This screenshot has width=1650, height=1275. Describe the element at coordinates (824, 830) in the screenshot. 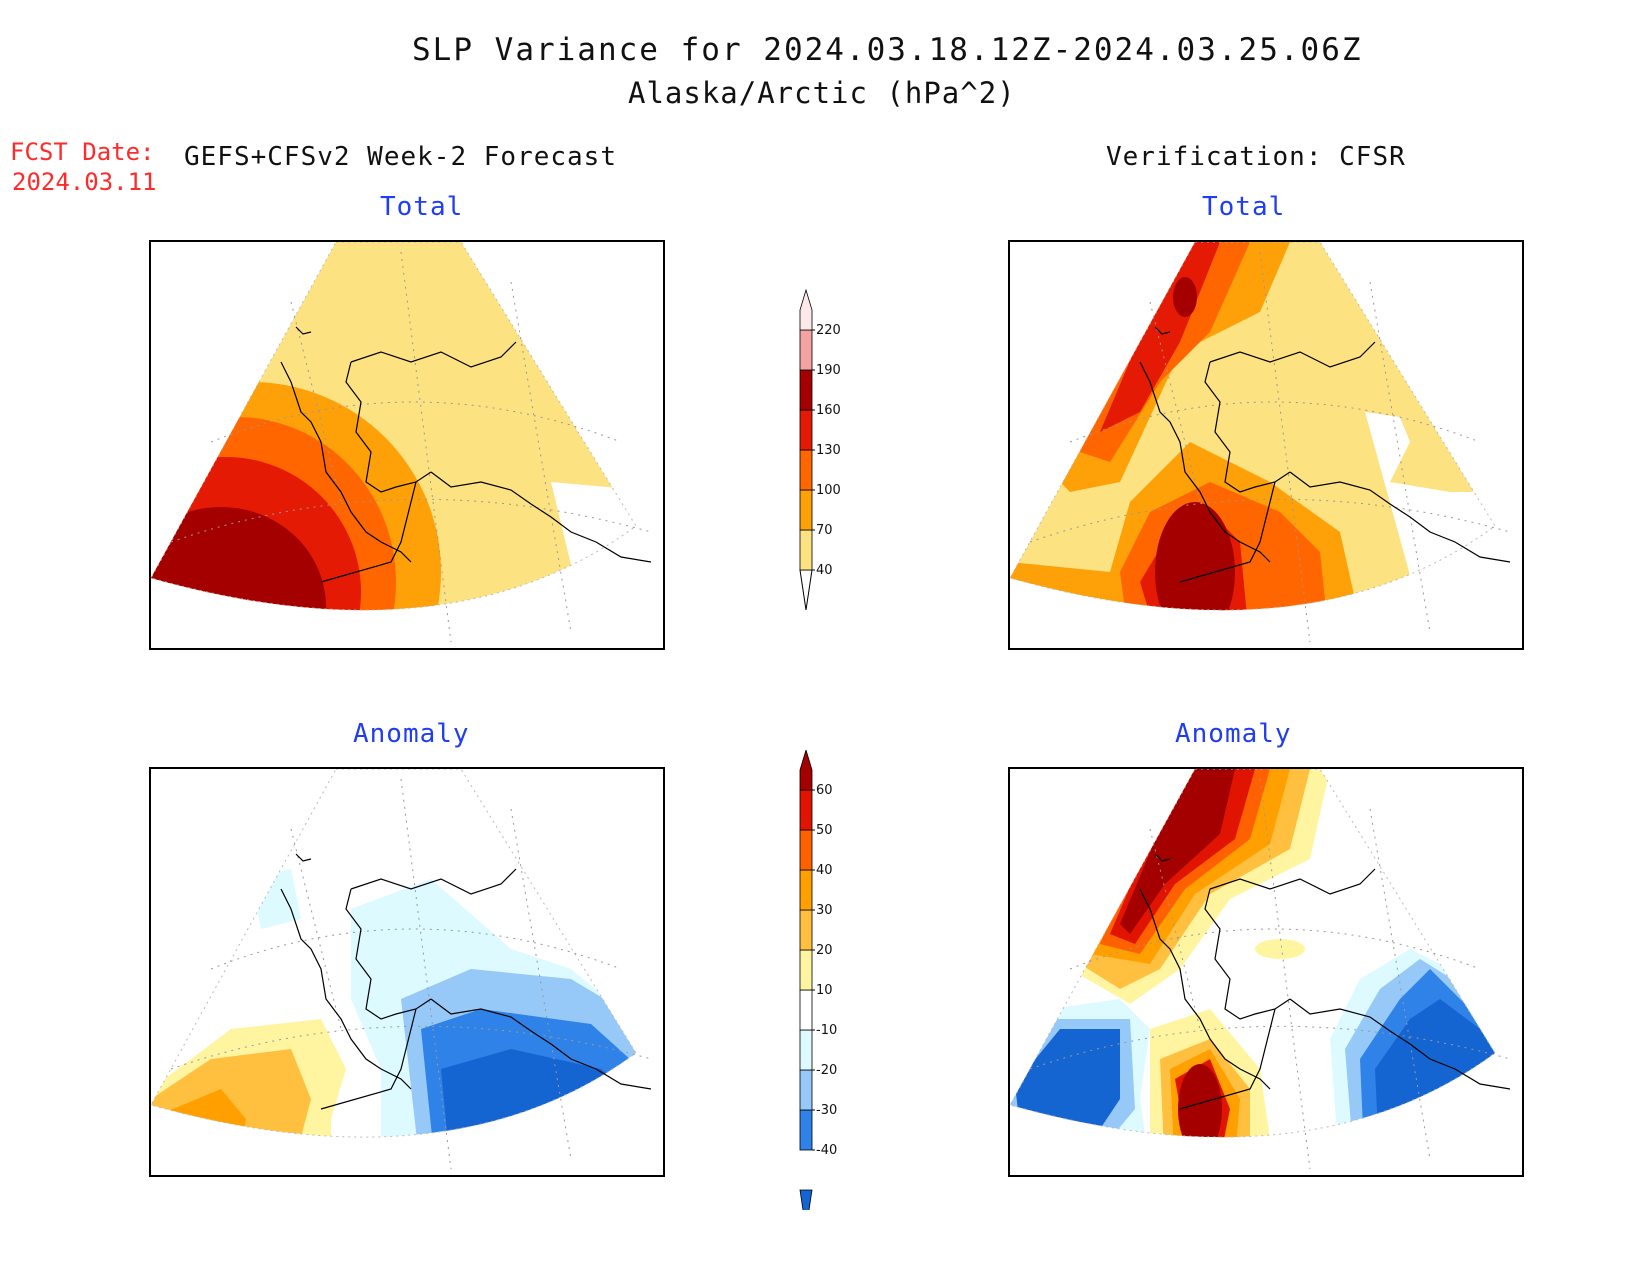

I see `colorbar-anomaly-tick-label: 50` at that location.